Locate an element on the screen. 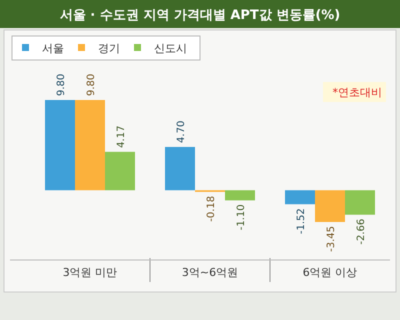 This screenshot has width=400, height=320. x-tick-label: 3억원 미만 is located at coordinates (90, 272).